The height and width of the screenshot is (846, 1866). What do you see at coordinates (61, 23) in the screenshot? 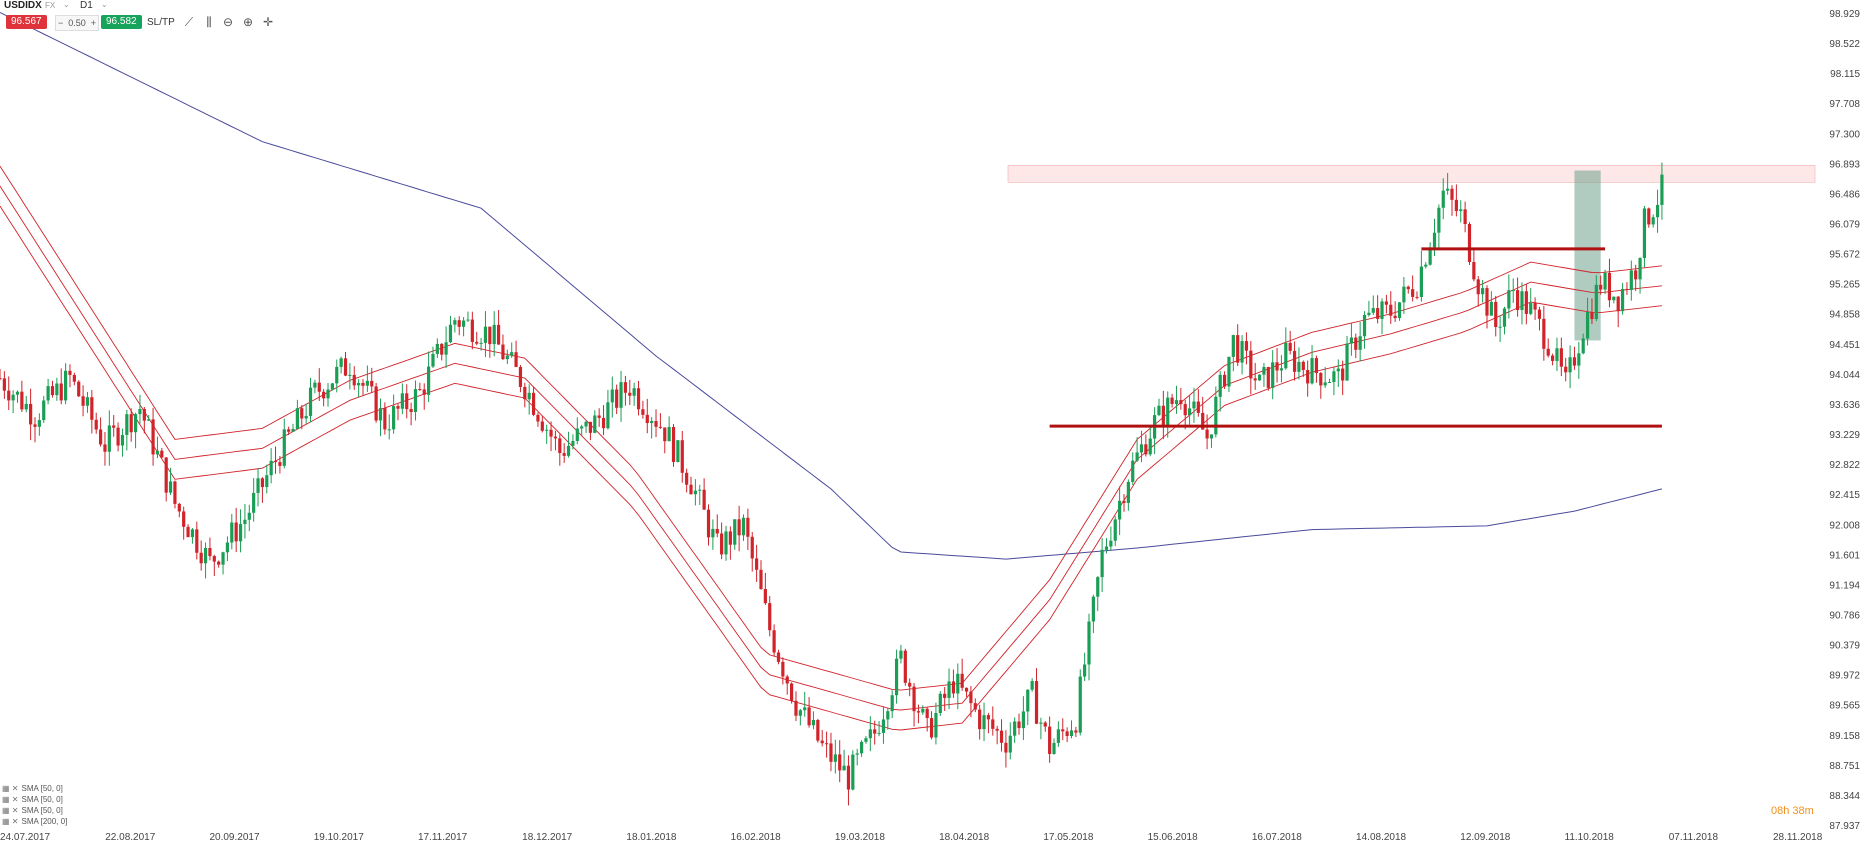
I see `spread-minus: −` at bounding box center [61, 23].